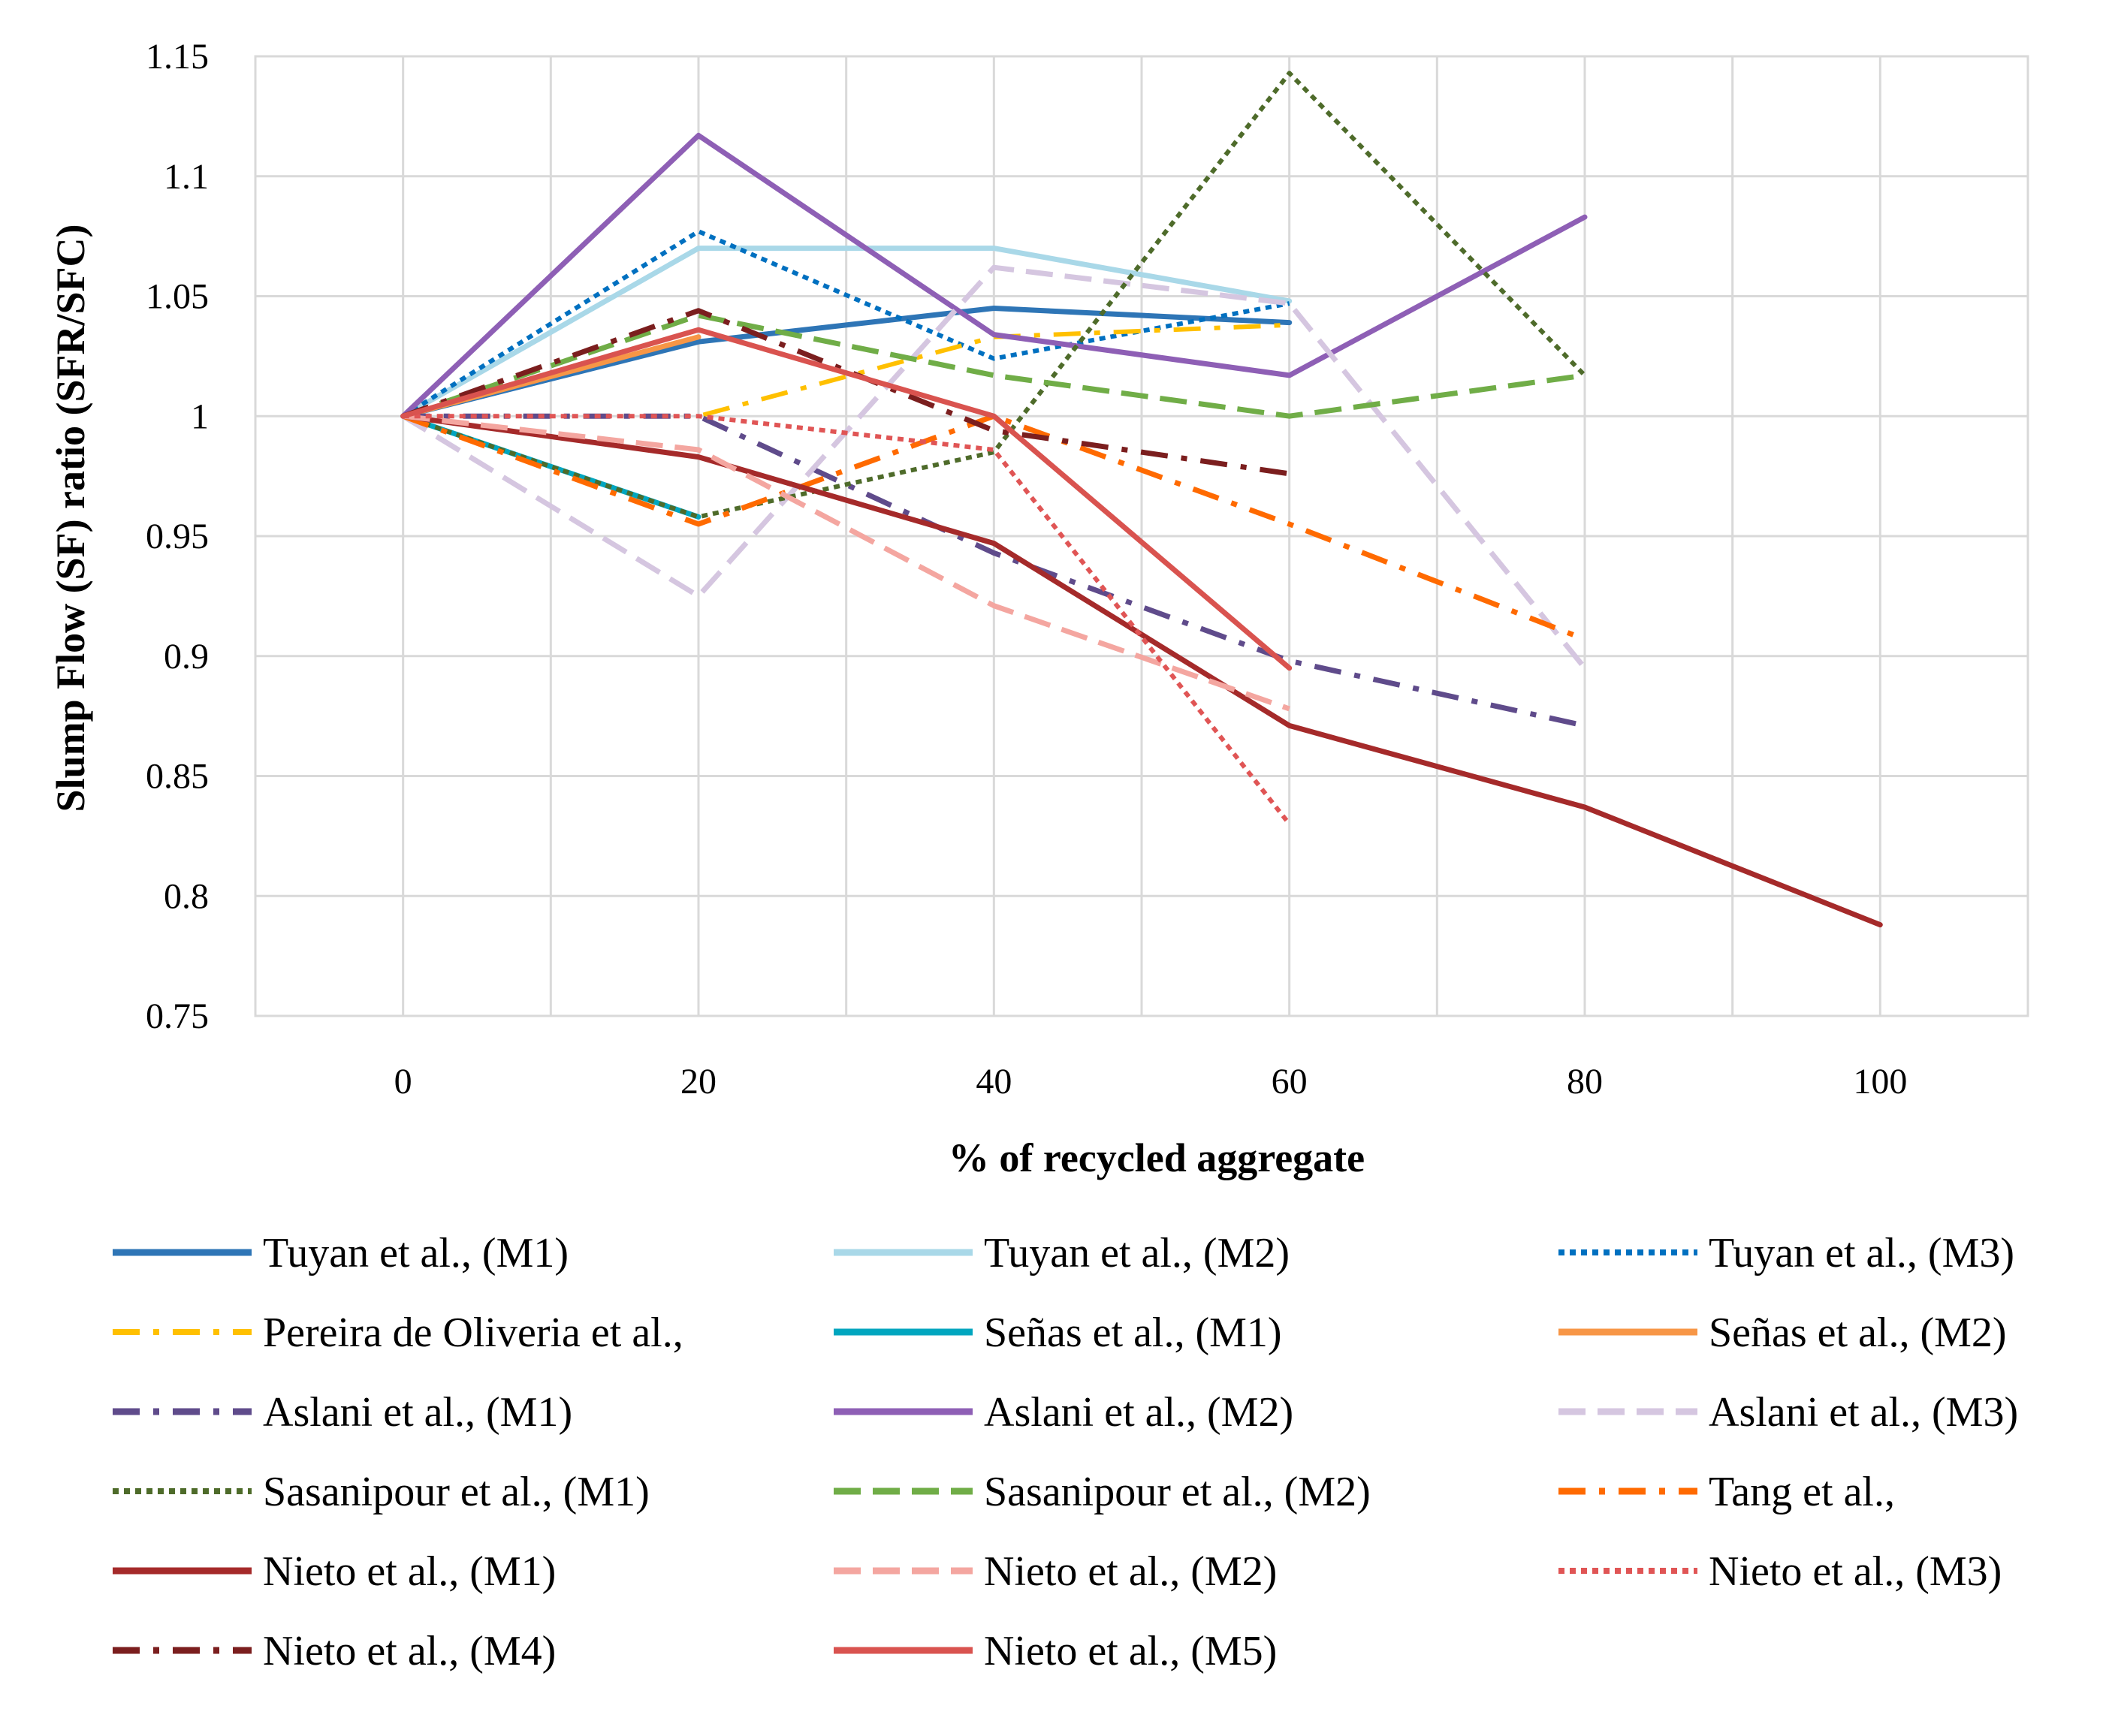 The width and height of the screenshot is (2103, 1736). What do you see at coordinates (1864, 1412) in the screenshot?
I see `legend-label-9: Aslani et al., (M3)` at bounding box center [1864, 1412].